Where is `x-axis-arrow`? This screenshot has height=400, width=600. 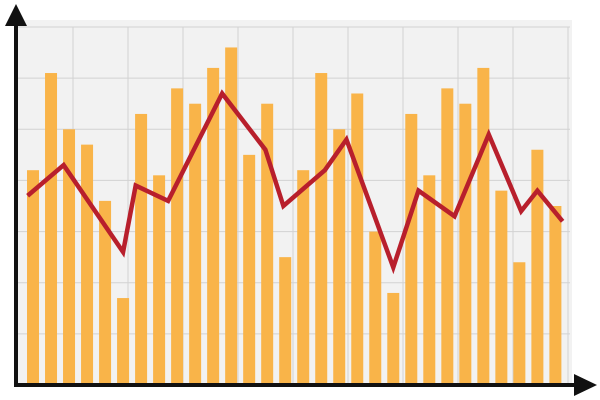
x-axis-arrow is located at coordinates (585, 385).